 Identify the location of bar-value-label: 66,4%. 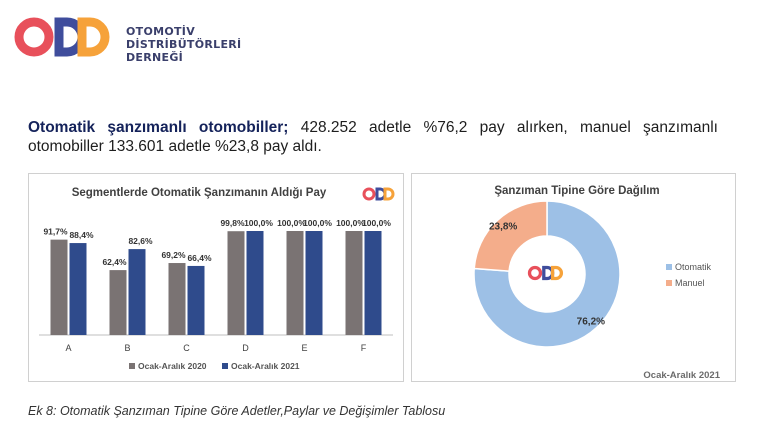
(199, 258).